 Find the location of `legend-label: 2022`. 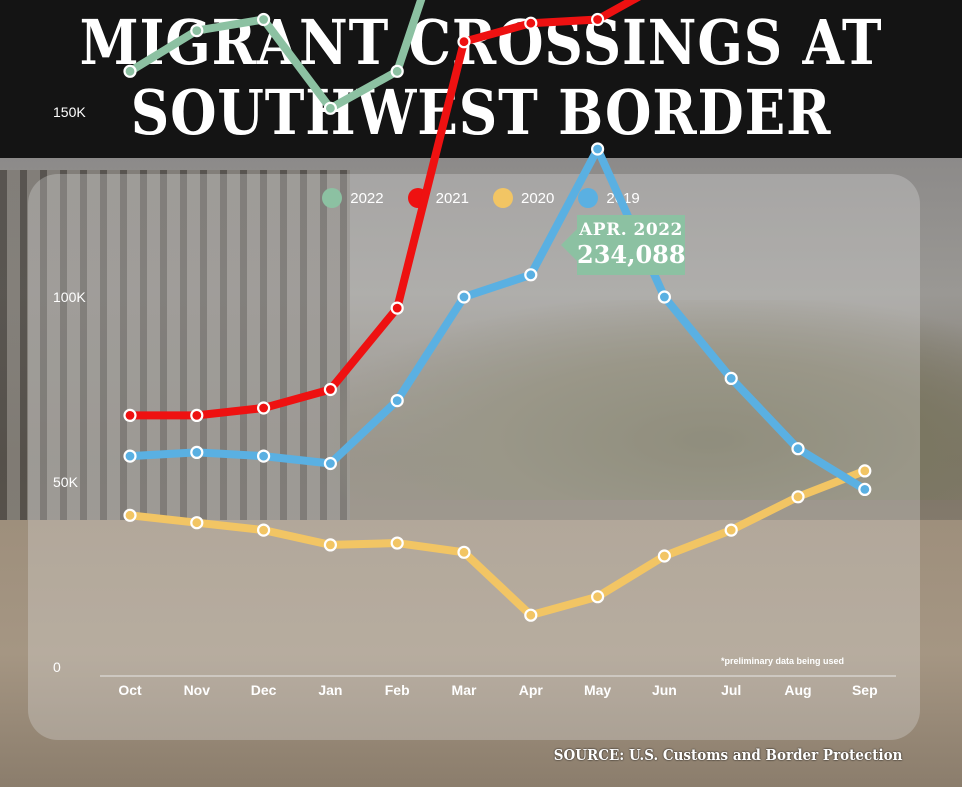

legend-label: 2022 is located at coordinates (367, 198).